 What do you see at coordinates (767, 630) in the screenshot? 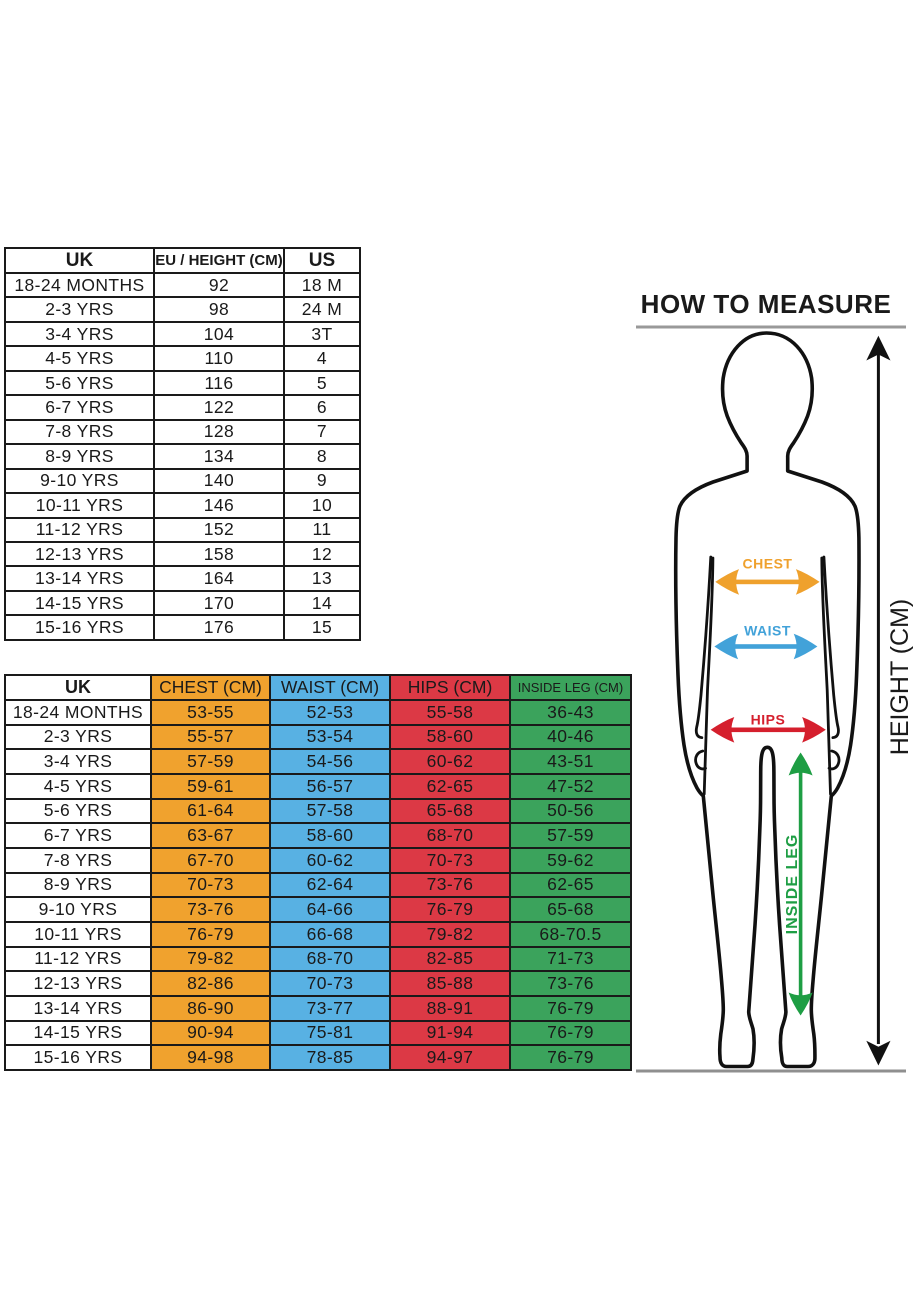
I see `svg-text: WAIST` at bounding box center [767, 630].